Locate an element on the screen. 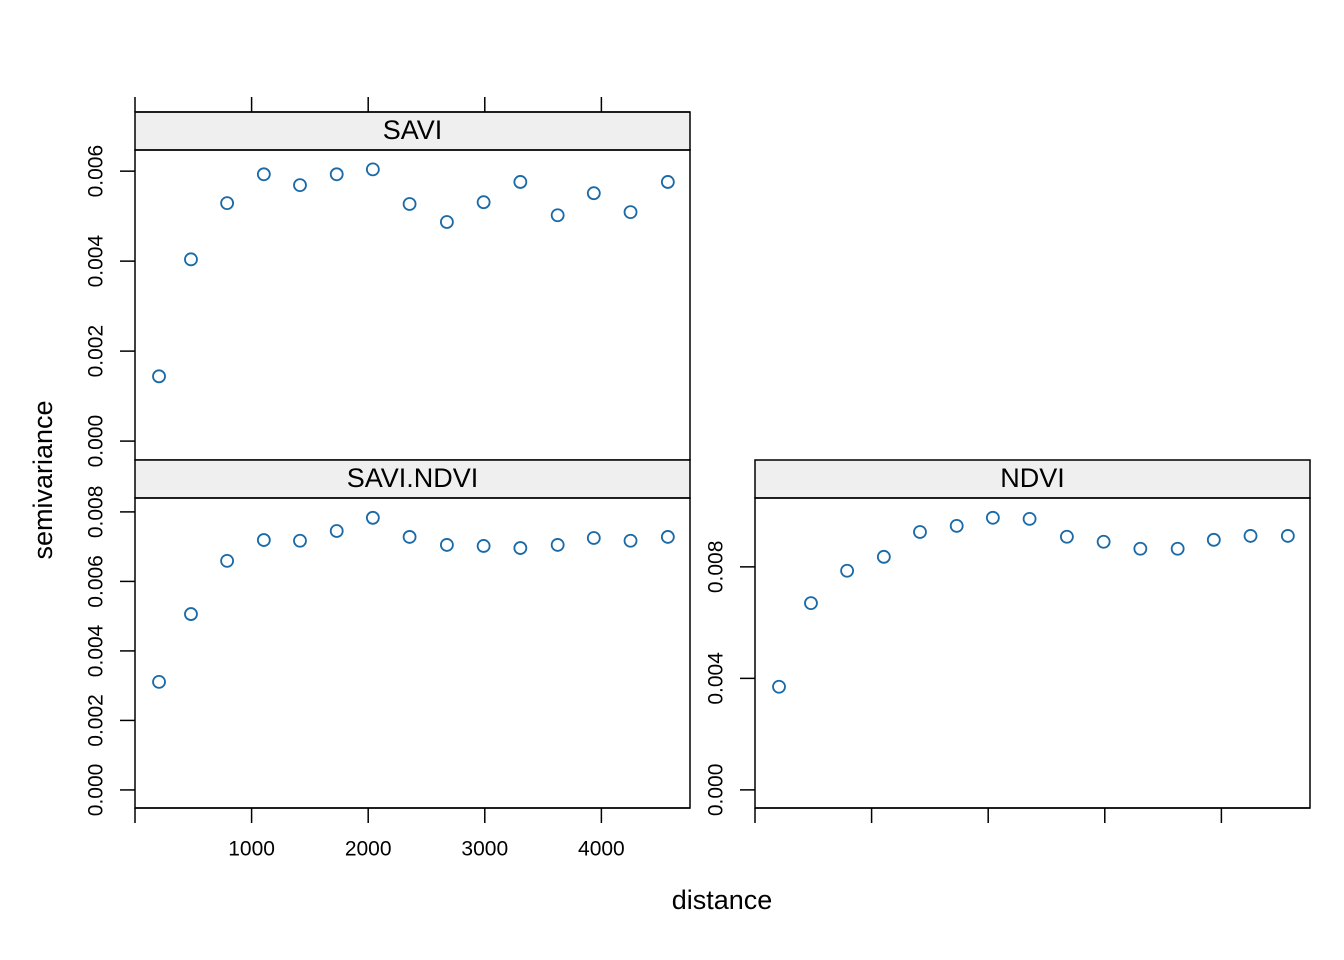  x-tick-label: 3000 is located at coordinates (484, 849).